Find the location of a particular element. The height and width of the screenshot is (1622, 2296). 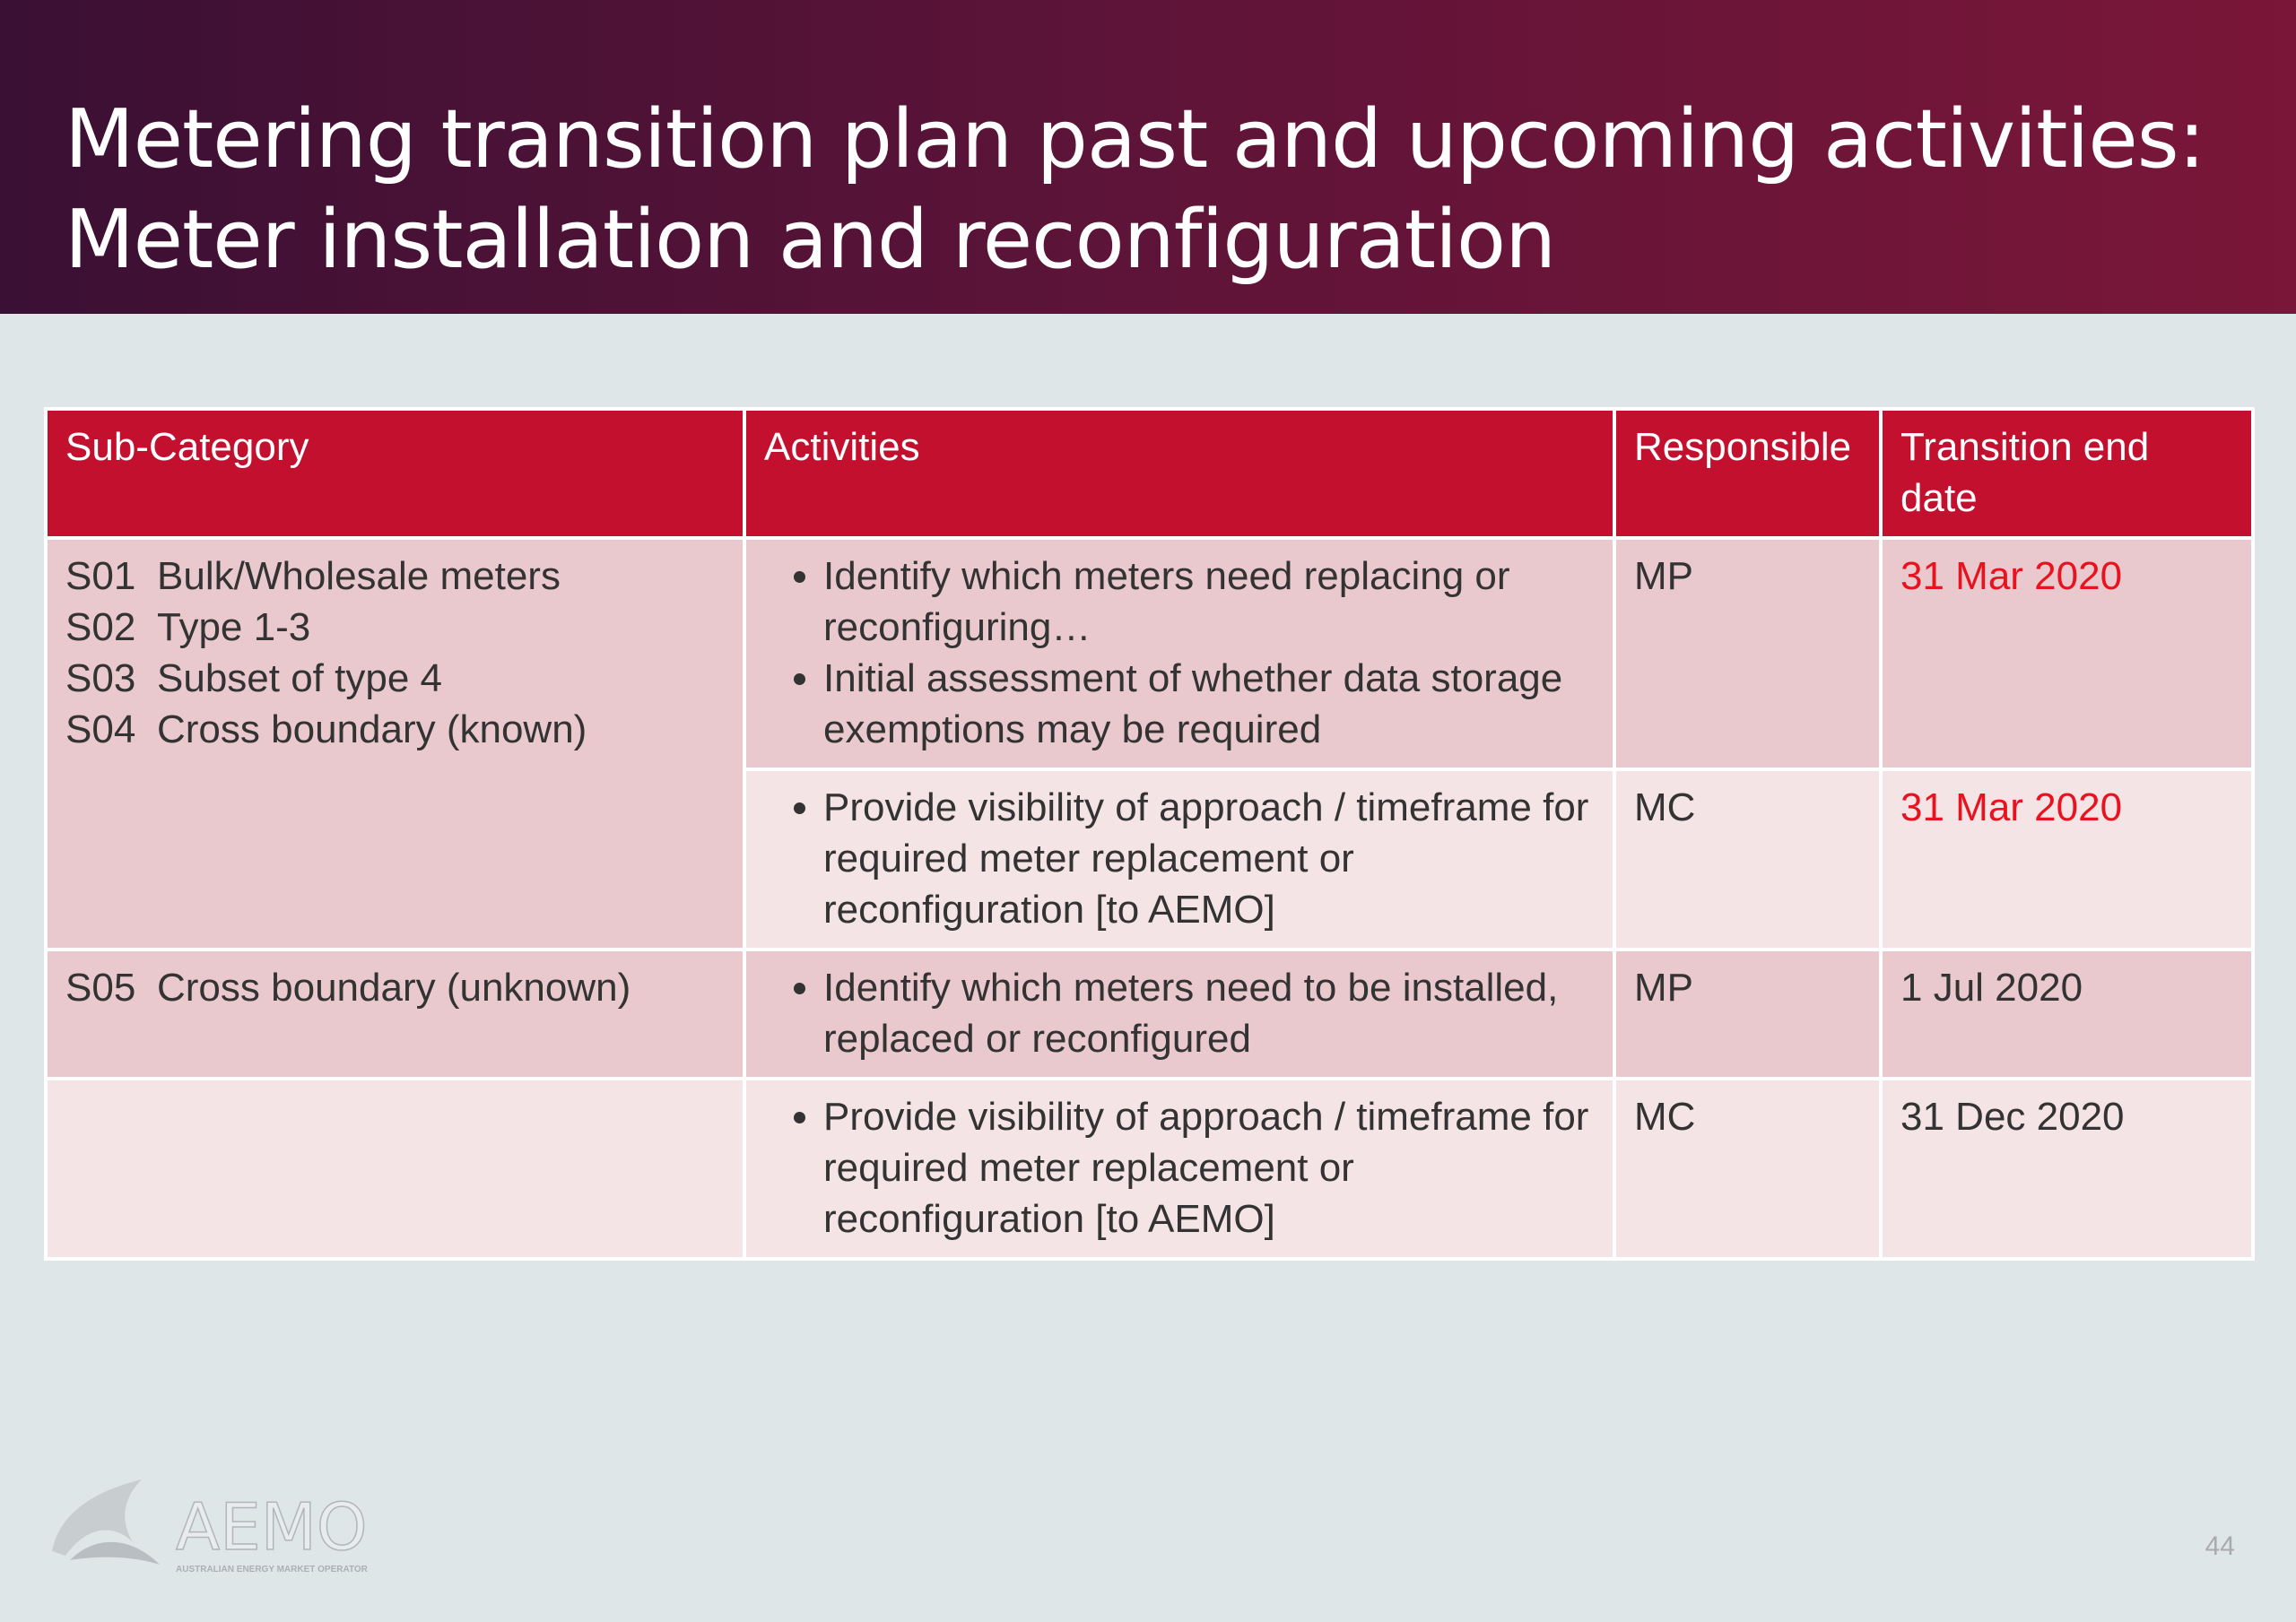

page-number: 44 is located at coordinates (2220, 1546).